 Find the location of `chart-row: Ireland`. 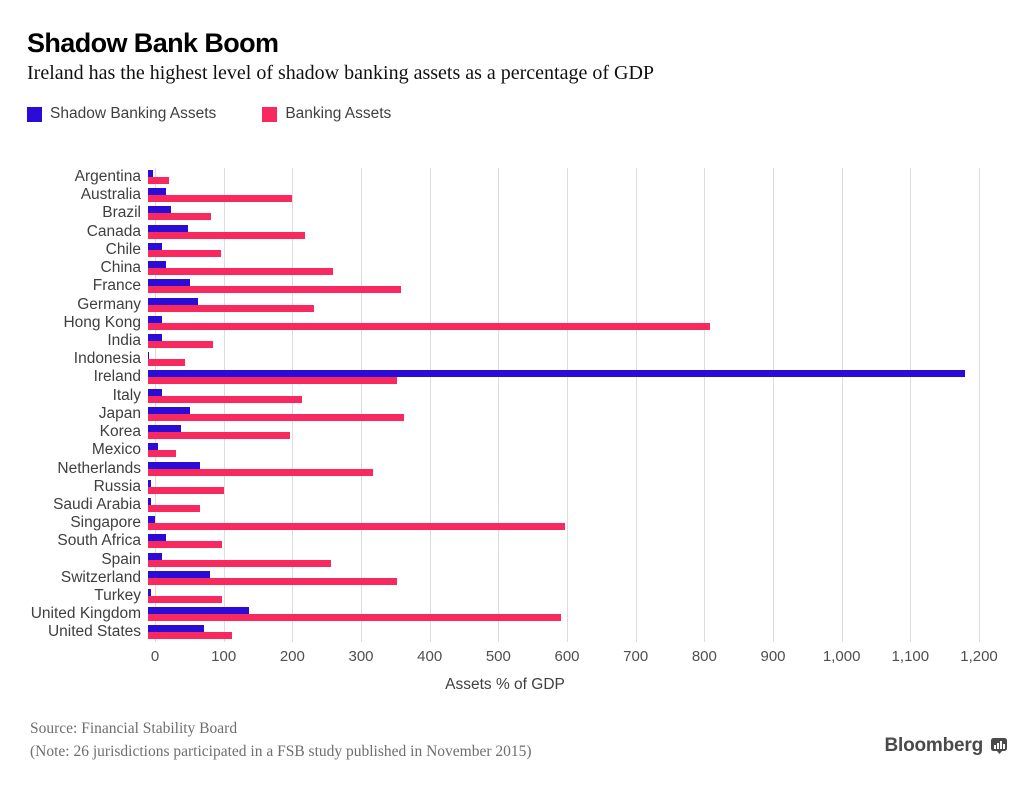

chart-row: Ireland is located at coordinates (505, 377).